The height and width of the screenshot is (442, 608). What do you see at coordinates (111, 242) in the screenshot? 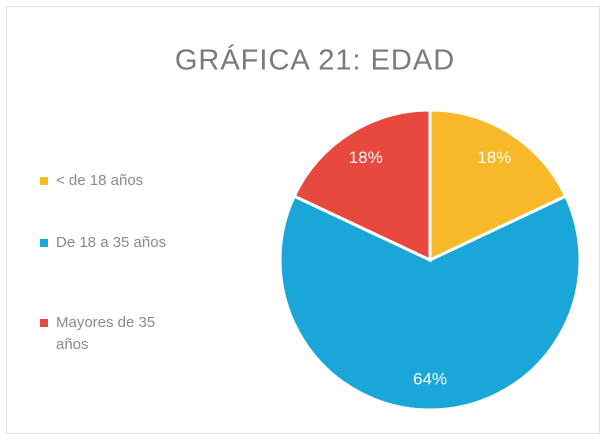
I see `legend-label: De 18 a 35 años` at bounding box center [111, 242].